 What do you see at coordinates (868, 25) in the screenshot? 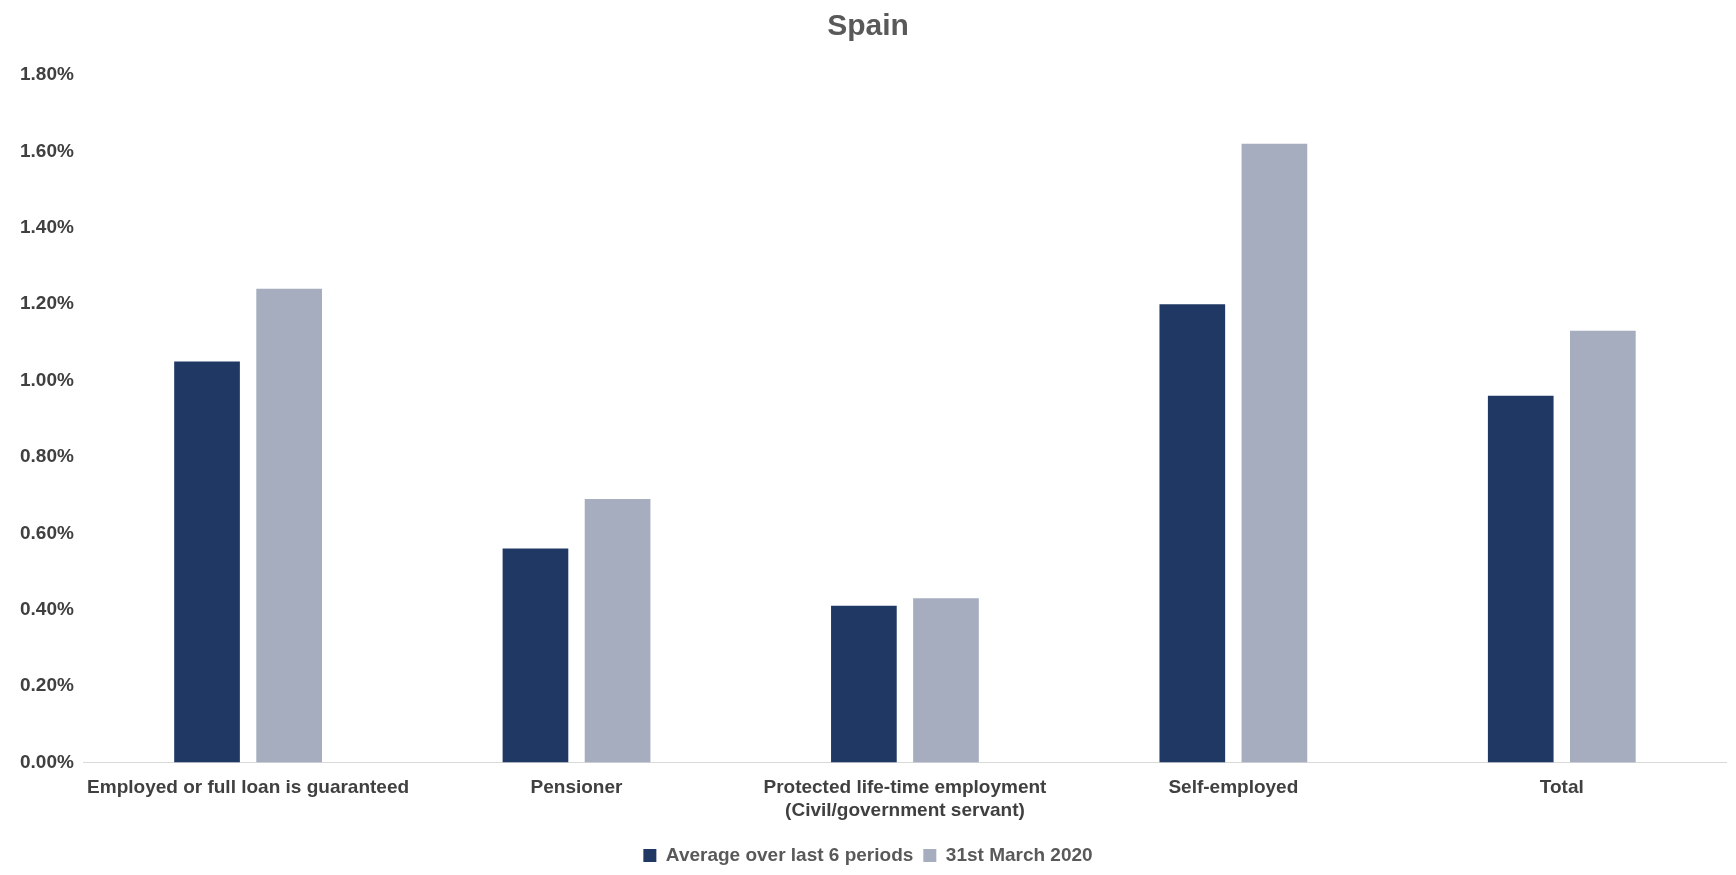
I see `chart-title: Spain` at bounding box center [868, 25].